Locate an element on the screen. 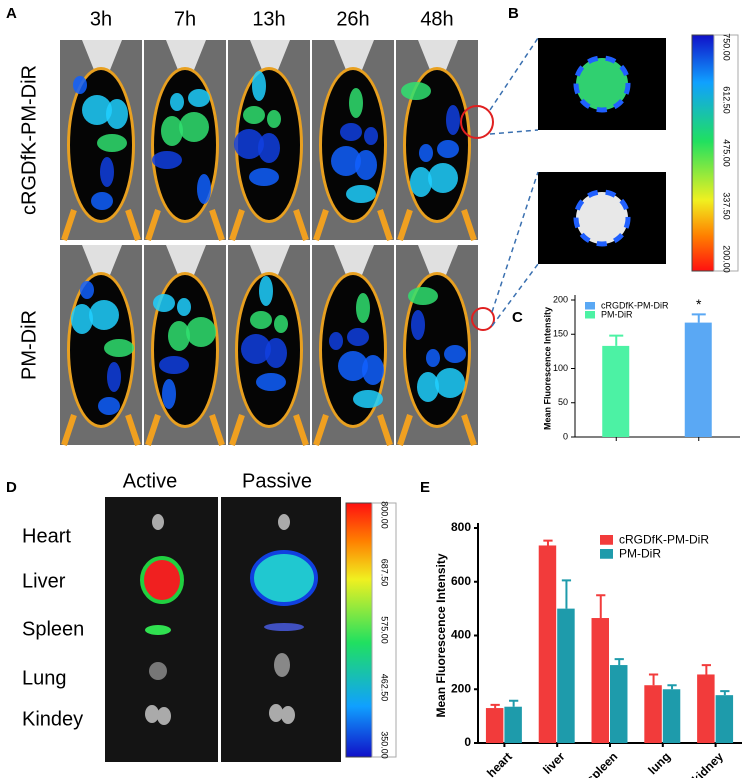  organ-label: Liver is located at coordinates (44, 581).